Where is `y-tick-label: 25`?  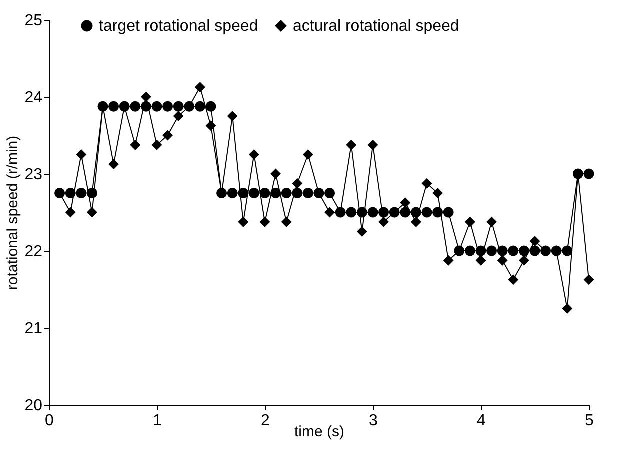 y-tick-label: 25 is located at coordinates (33, 21).